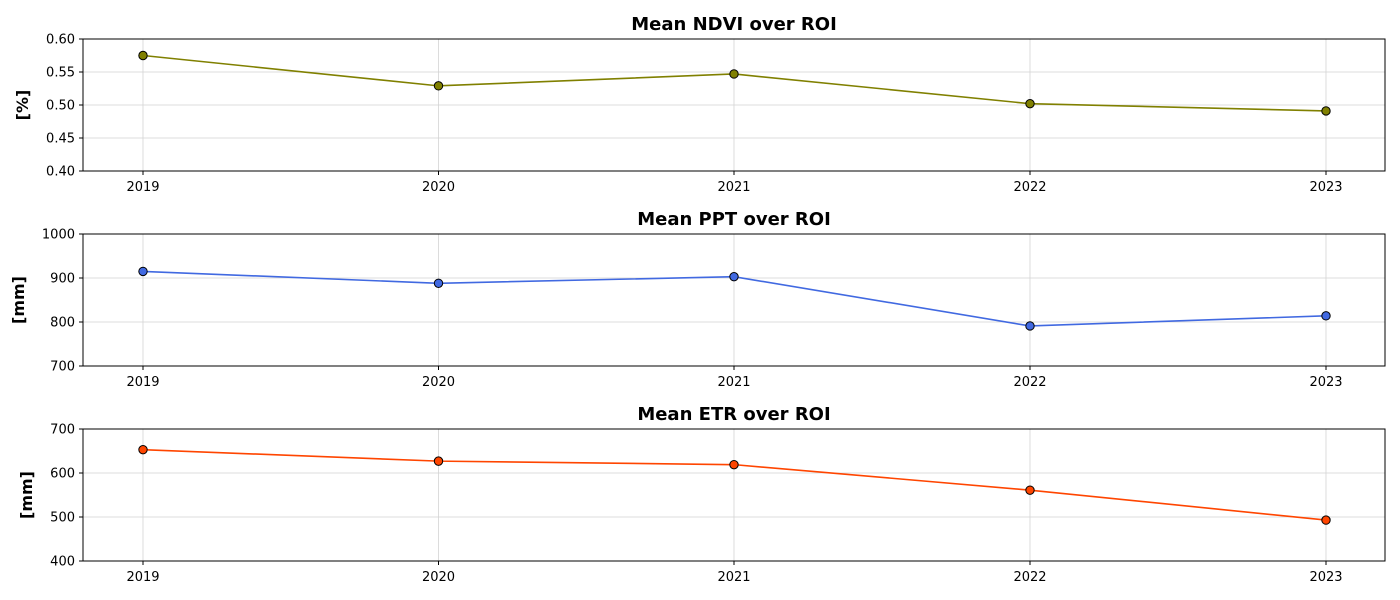 The height and width of the screenshot is (600, 1400). What do you see at coordinates (62, 474) in the screenshot?
I see `y-tick-label: 600` at bounding box center [62, 474].